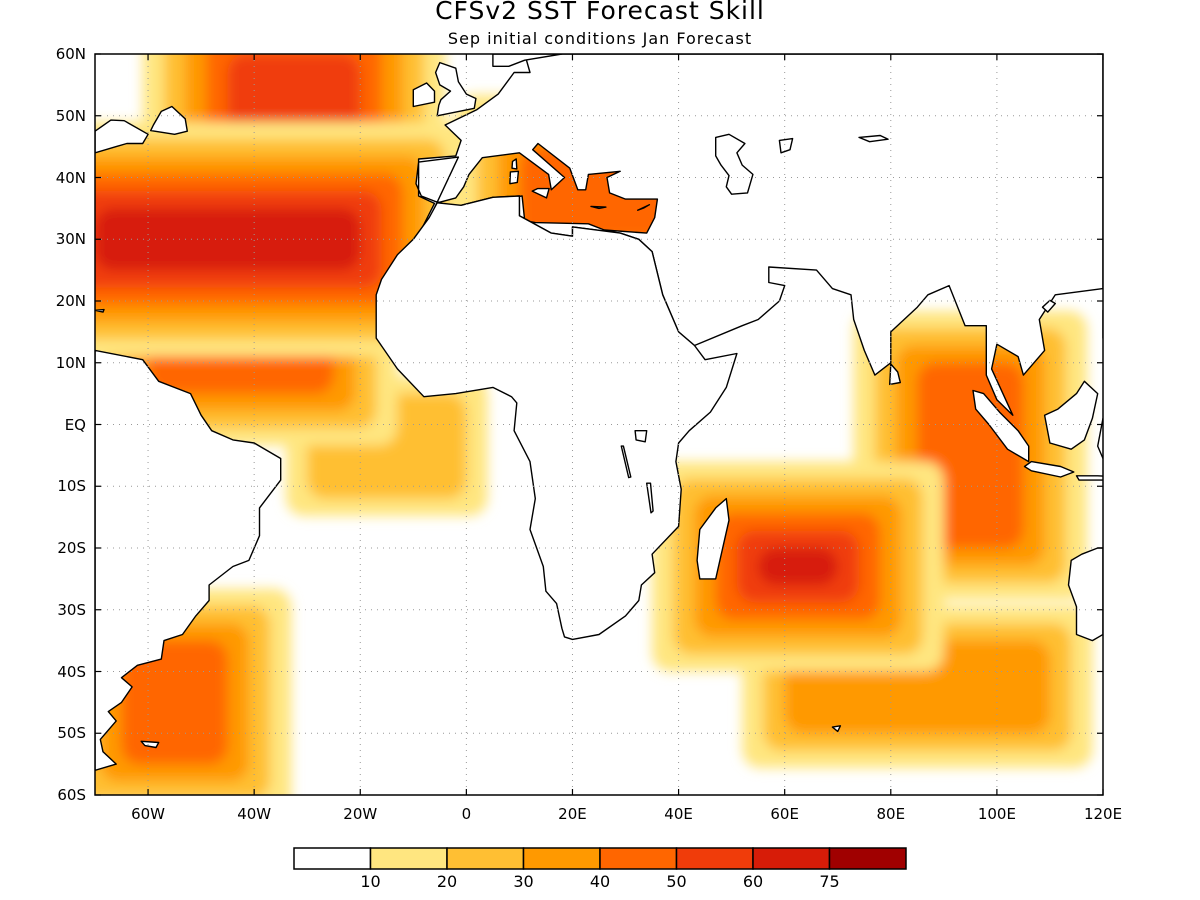 This screenshot has width=1200, height=900. What do you see at coordinates (829, 881) in the screenshot?
I see `colorbar-label: 75` at bounding box center [829, 881].